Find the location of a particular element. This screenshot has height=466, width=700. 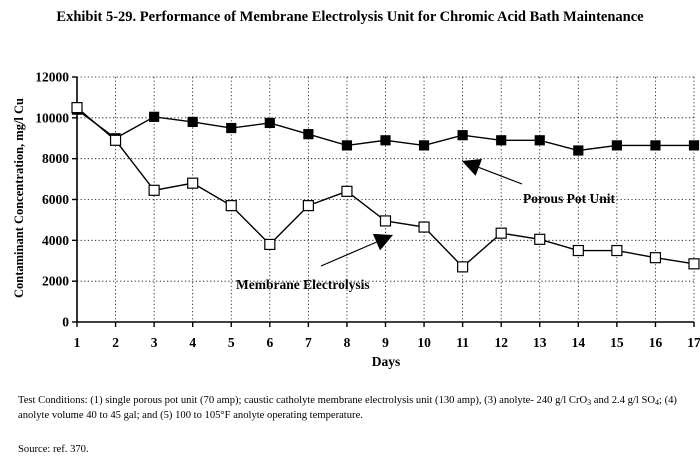

x-tick-label: 17 is located at coordinates (693, 342).